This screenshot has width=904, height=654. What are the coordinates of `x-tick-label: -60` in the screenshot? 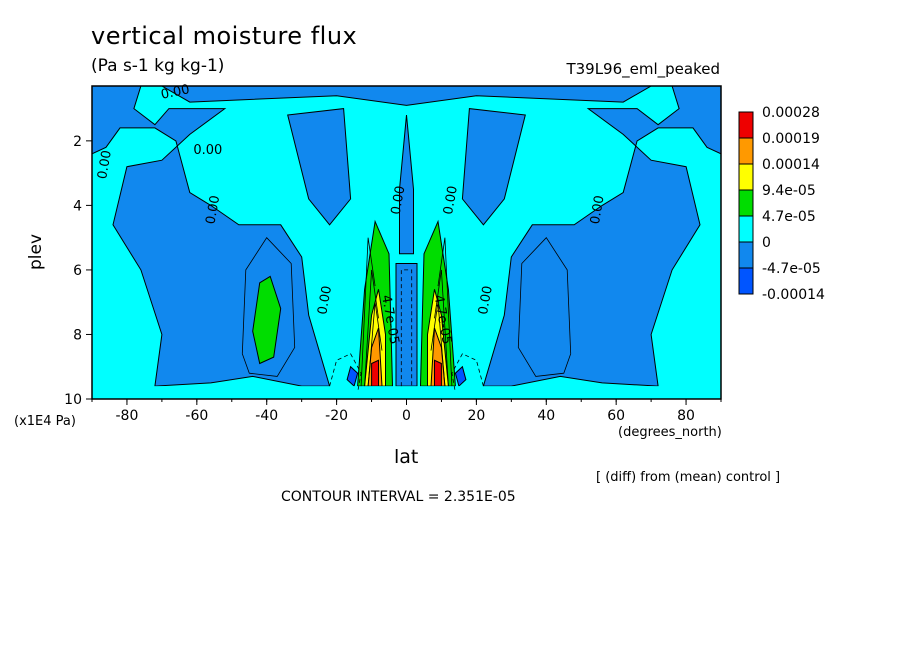 It's located at (196, 416).